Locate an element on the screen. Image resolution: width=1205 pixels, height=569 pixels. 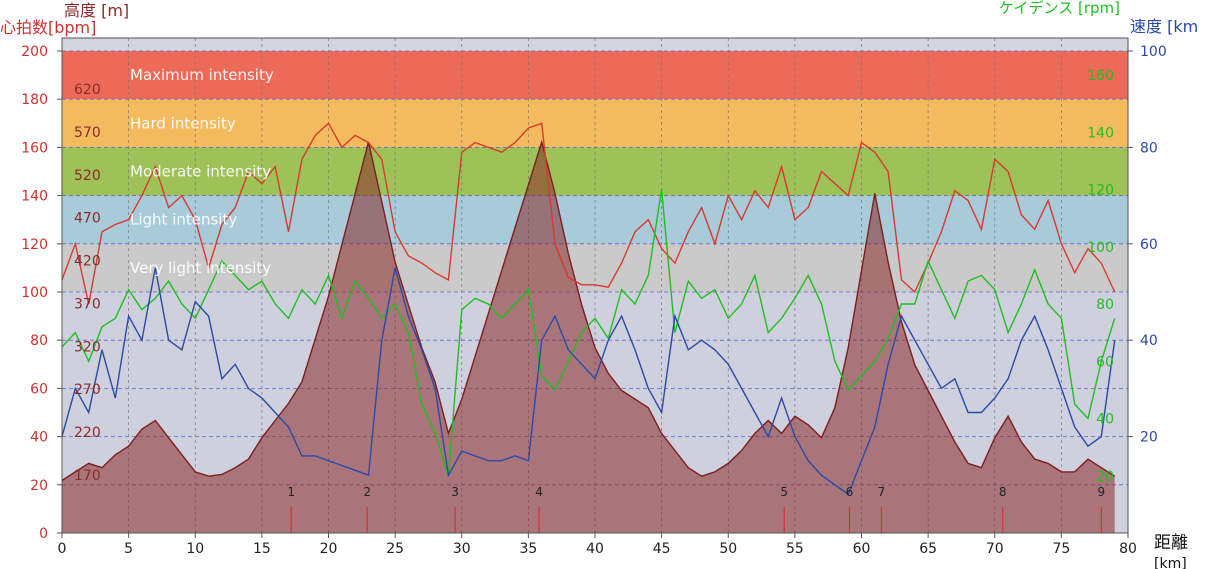
hr-tick-label: 100 is located at coordinates (34, 293).